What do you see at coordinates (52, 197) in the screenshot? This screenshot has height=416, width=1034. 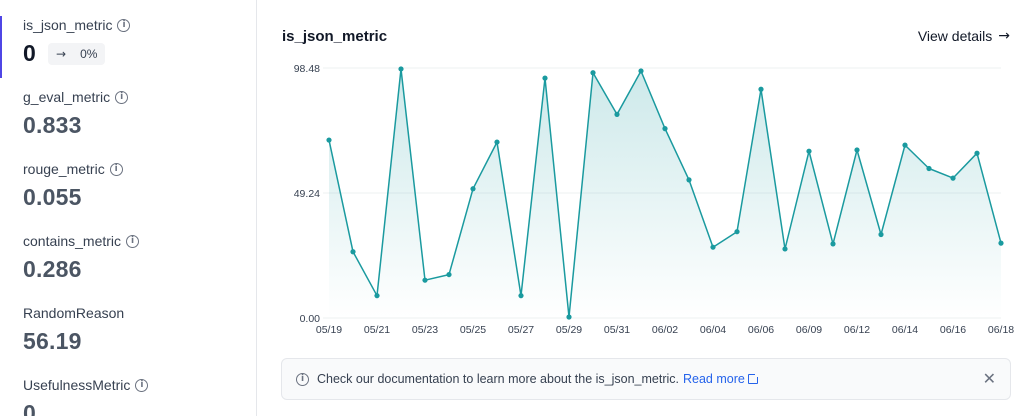 I see `metric-value: 0.055` at bounding box center [52, 197].